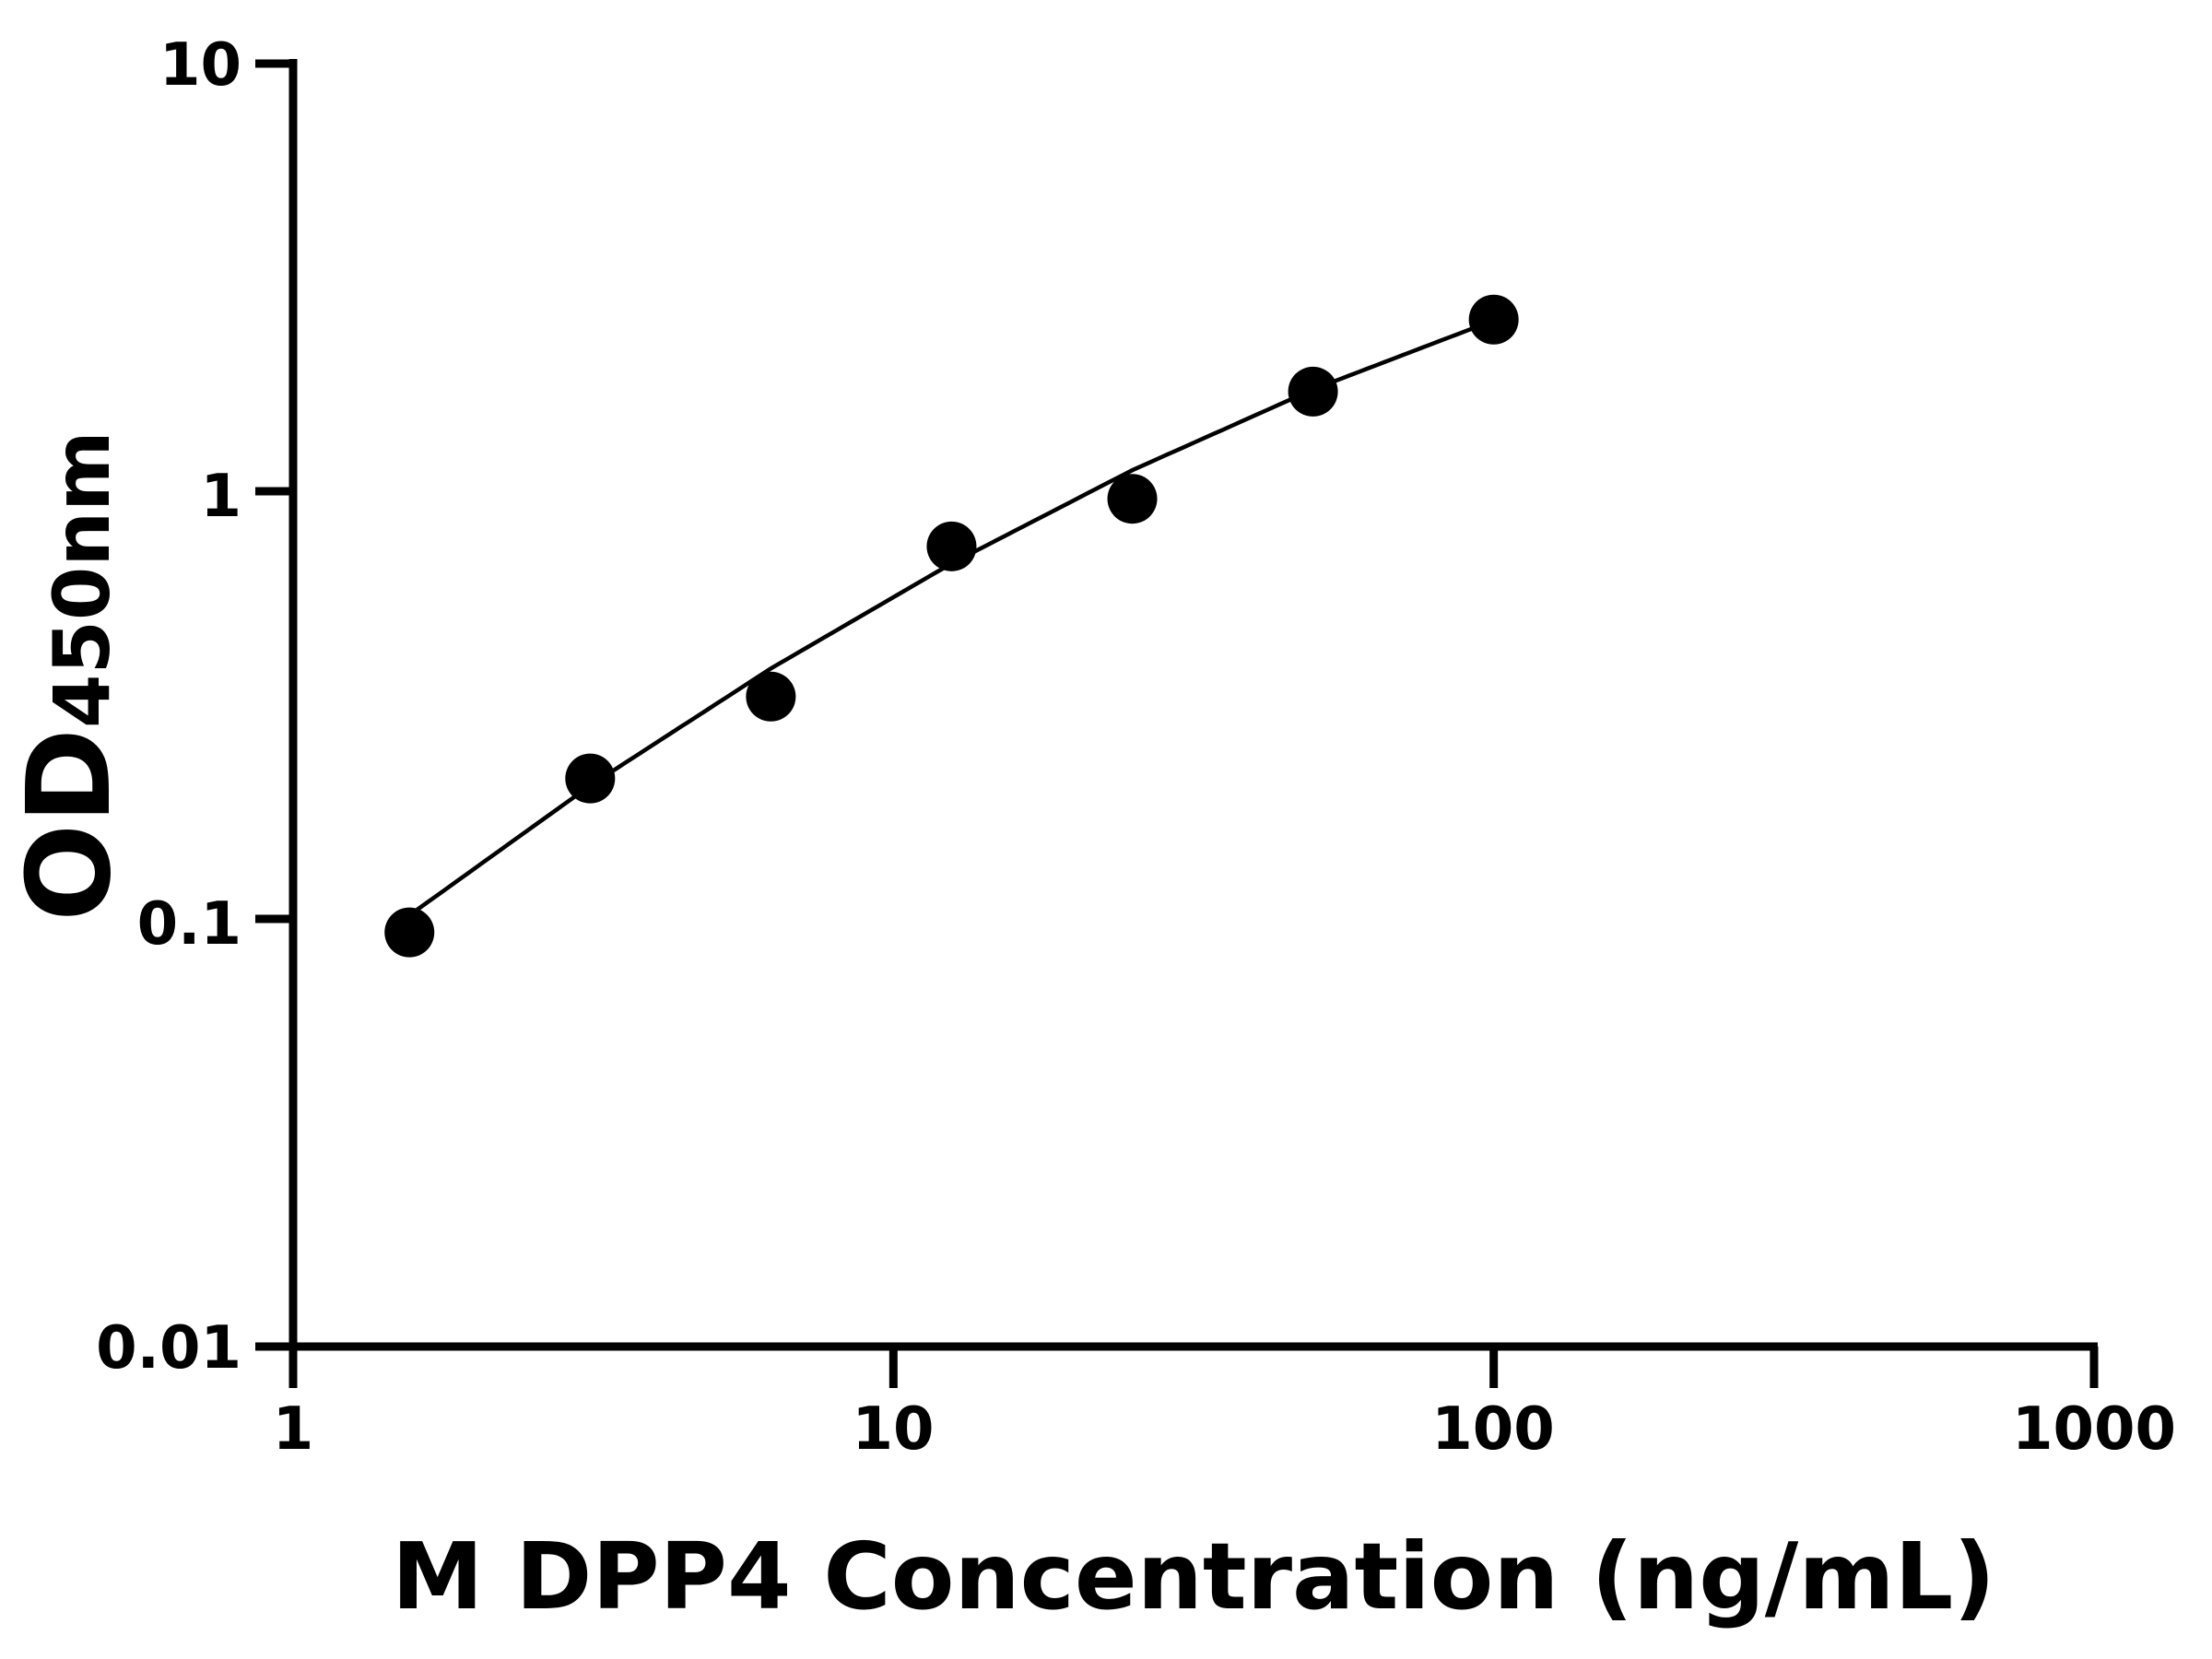  Describe the element at coordinates (168, 1348) in the screenshot. I see `y-tick-label: 0.01` at that location.